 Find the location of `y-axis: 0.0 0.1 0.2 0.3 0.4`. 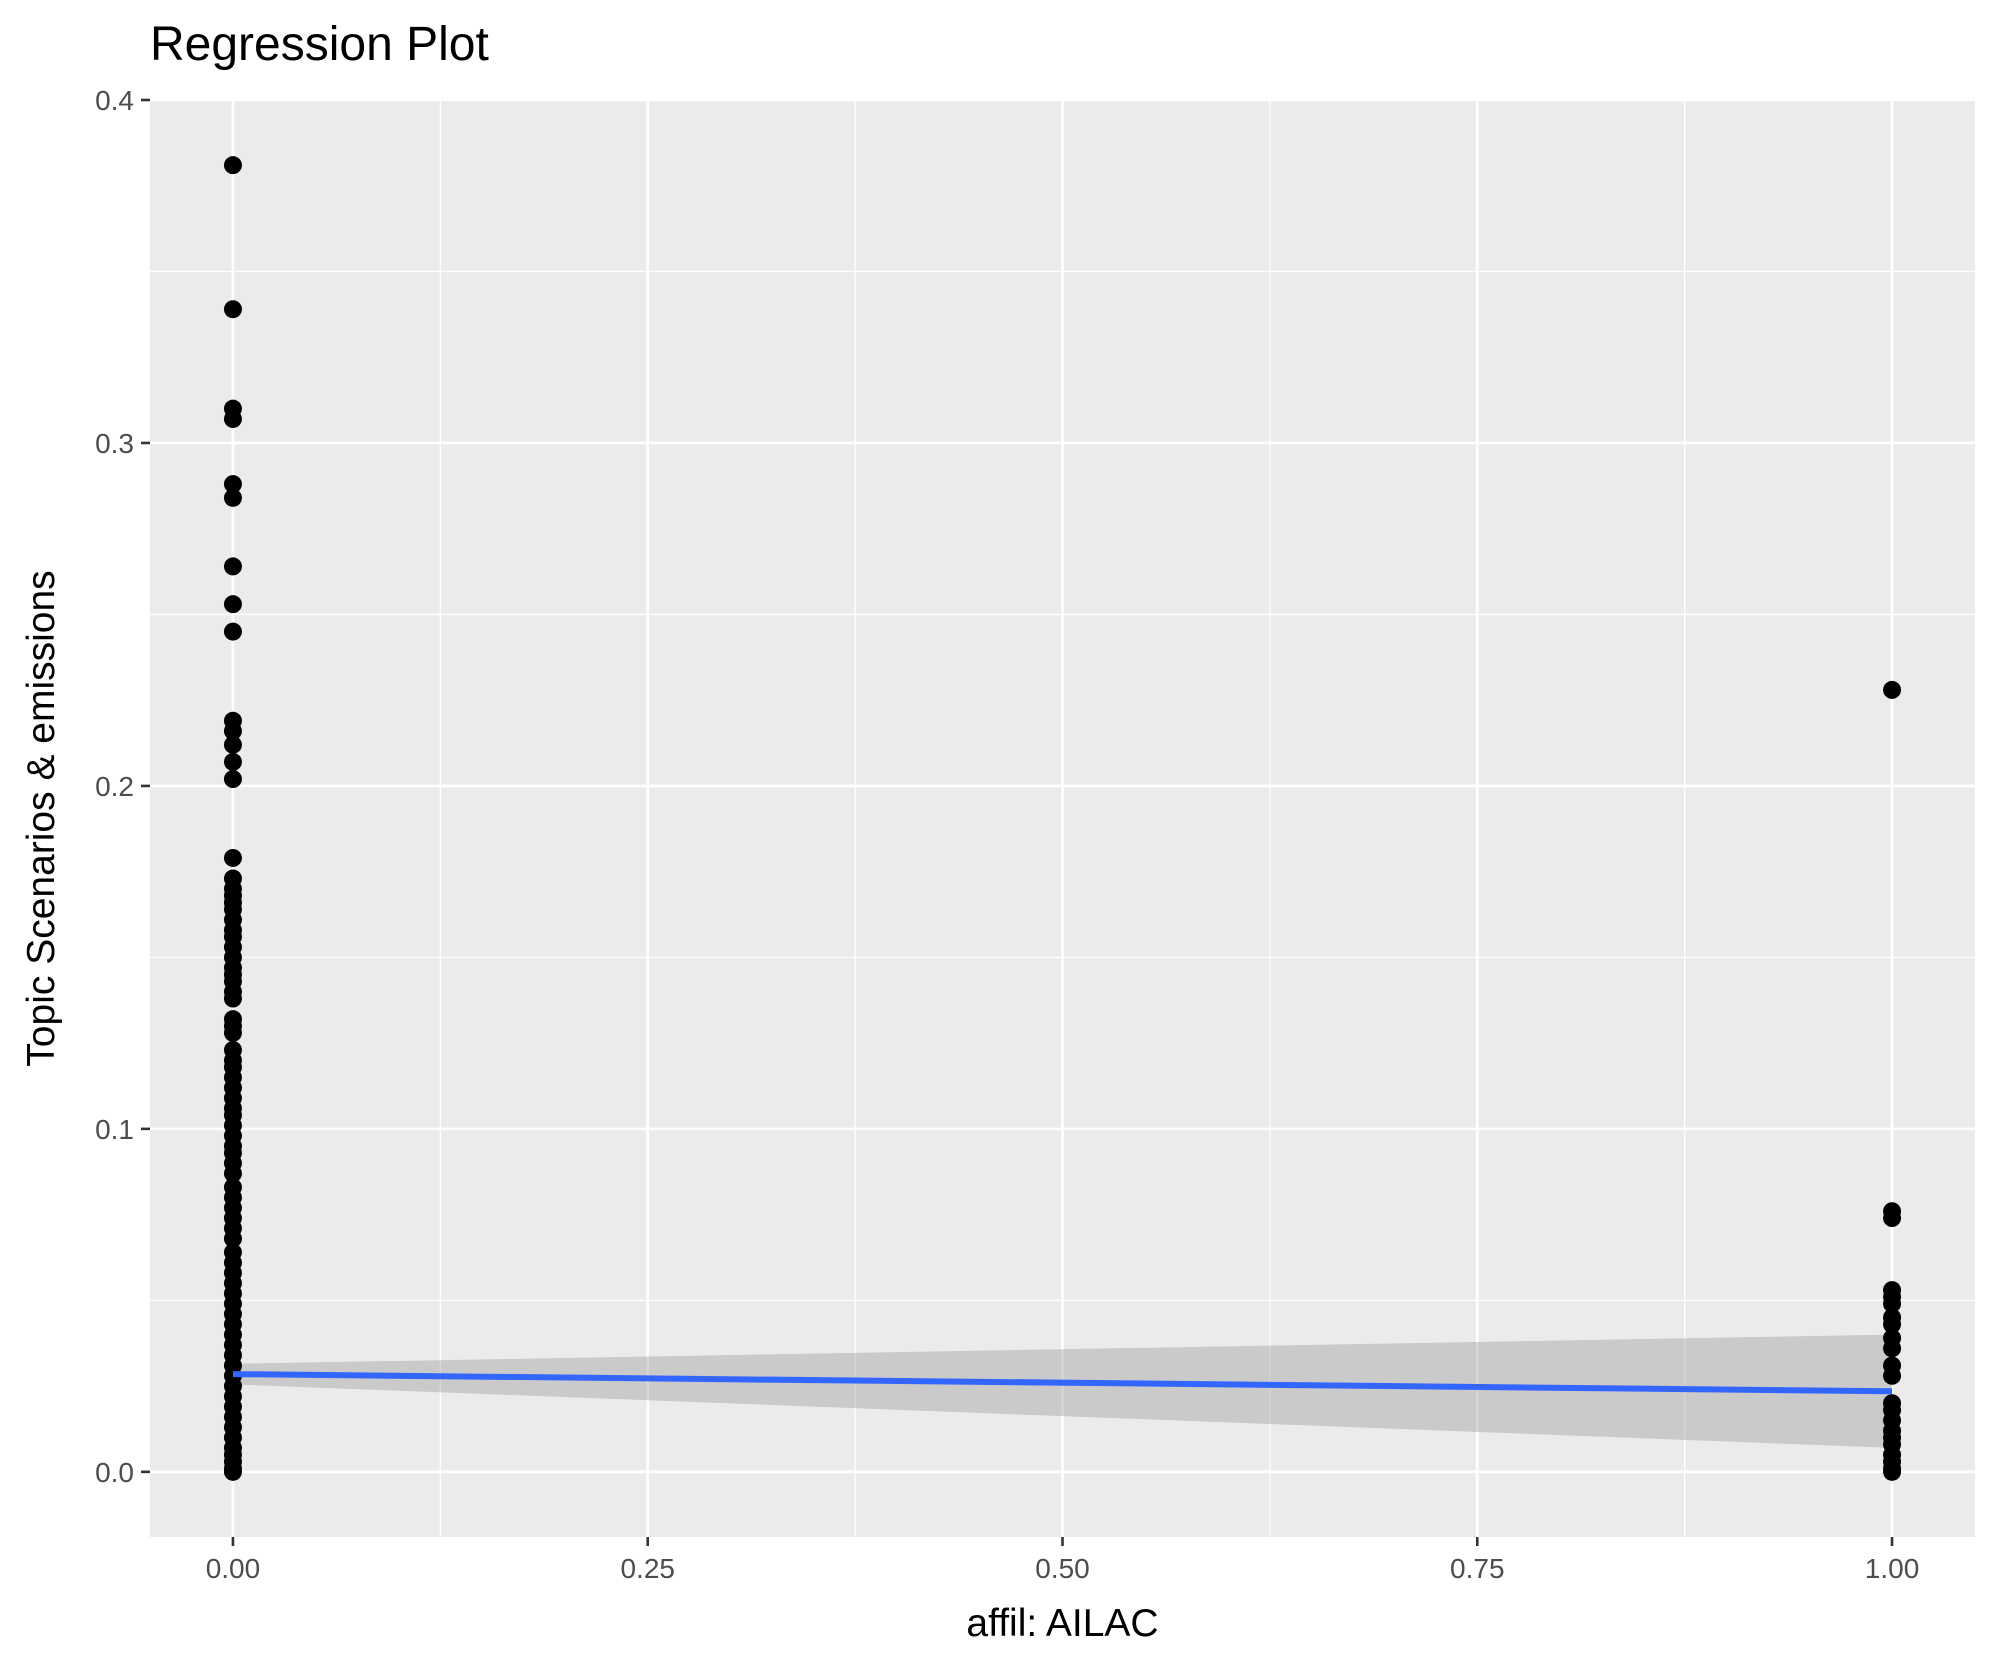

y-axis: 0.0 0.1 0.2 0.3 0.4 is located at coordinates (122, 786).